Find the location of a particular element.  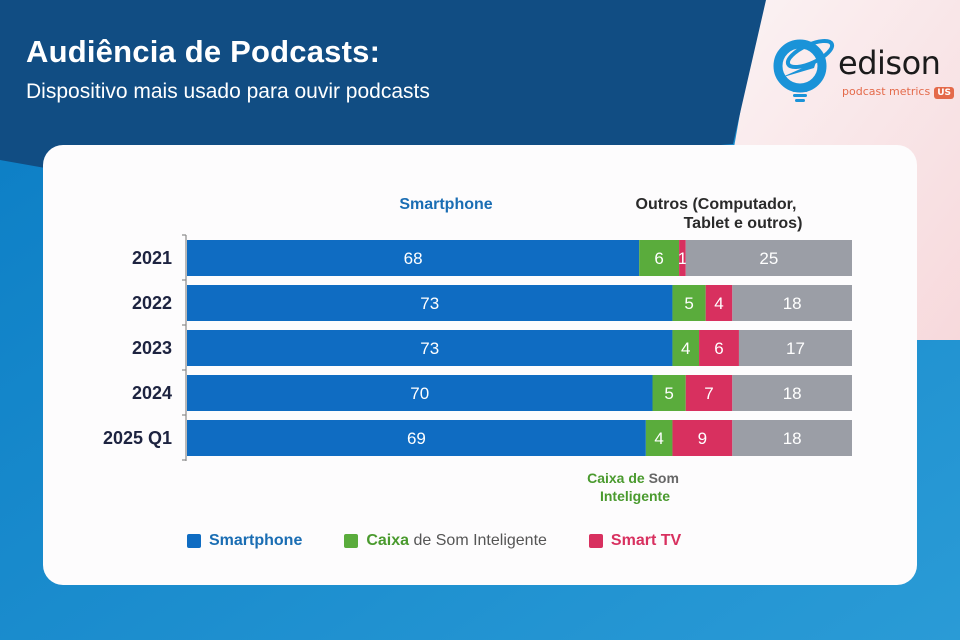

legend-item-smartphone: Smartphone is located at coordinates (244, 541).